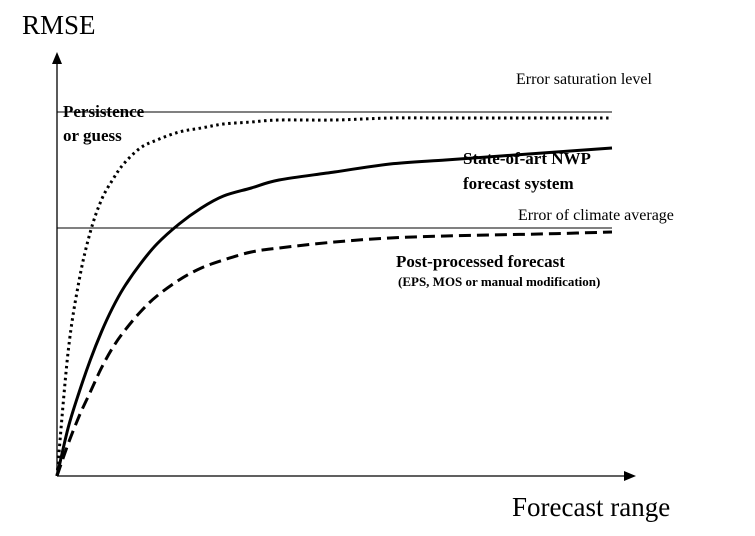 This screenshot has width=755, height=536. What do you see at coordinates (346, 476) in the screenshot?
I see `x-axis` at bounding box center [346, 476].